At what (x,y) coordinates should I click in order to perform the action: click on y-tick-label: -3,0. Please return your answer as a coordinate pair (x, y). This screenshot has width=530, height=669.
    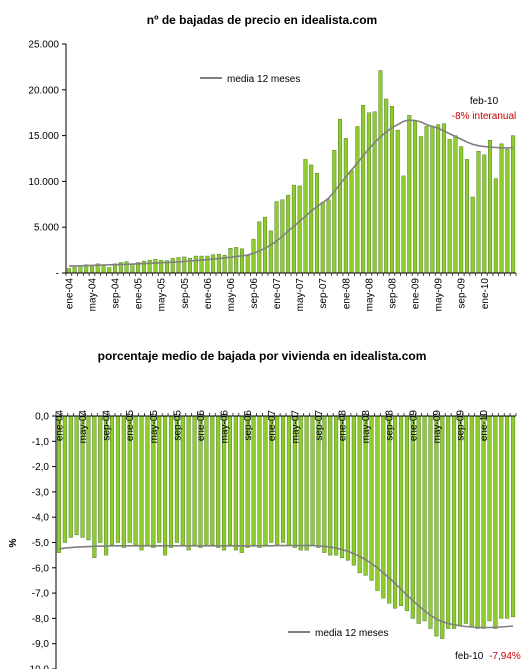
    Looking at the image, I should click on (41, 492).